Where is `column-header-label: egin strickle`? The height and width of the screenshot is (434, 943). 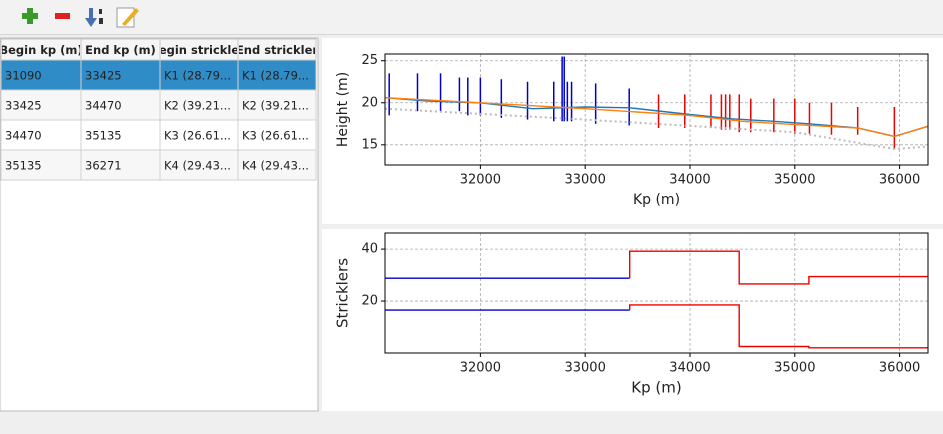
column-header-label: egin strickle is located at coordinates (199, 50).